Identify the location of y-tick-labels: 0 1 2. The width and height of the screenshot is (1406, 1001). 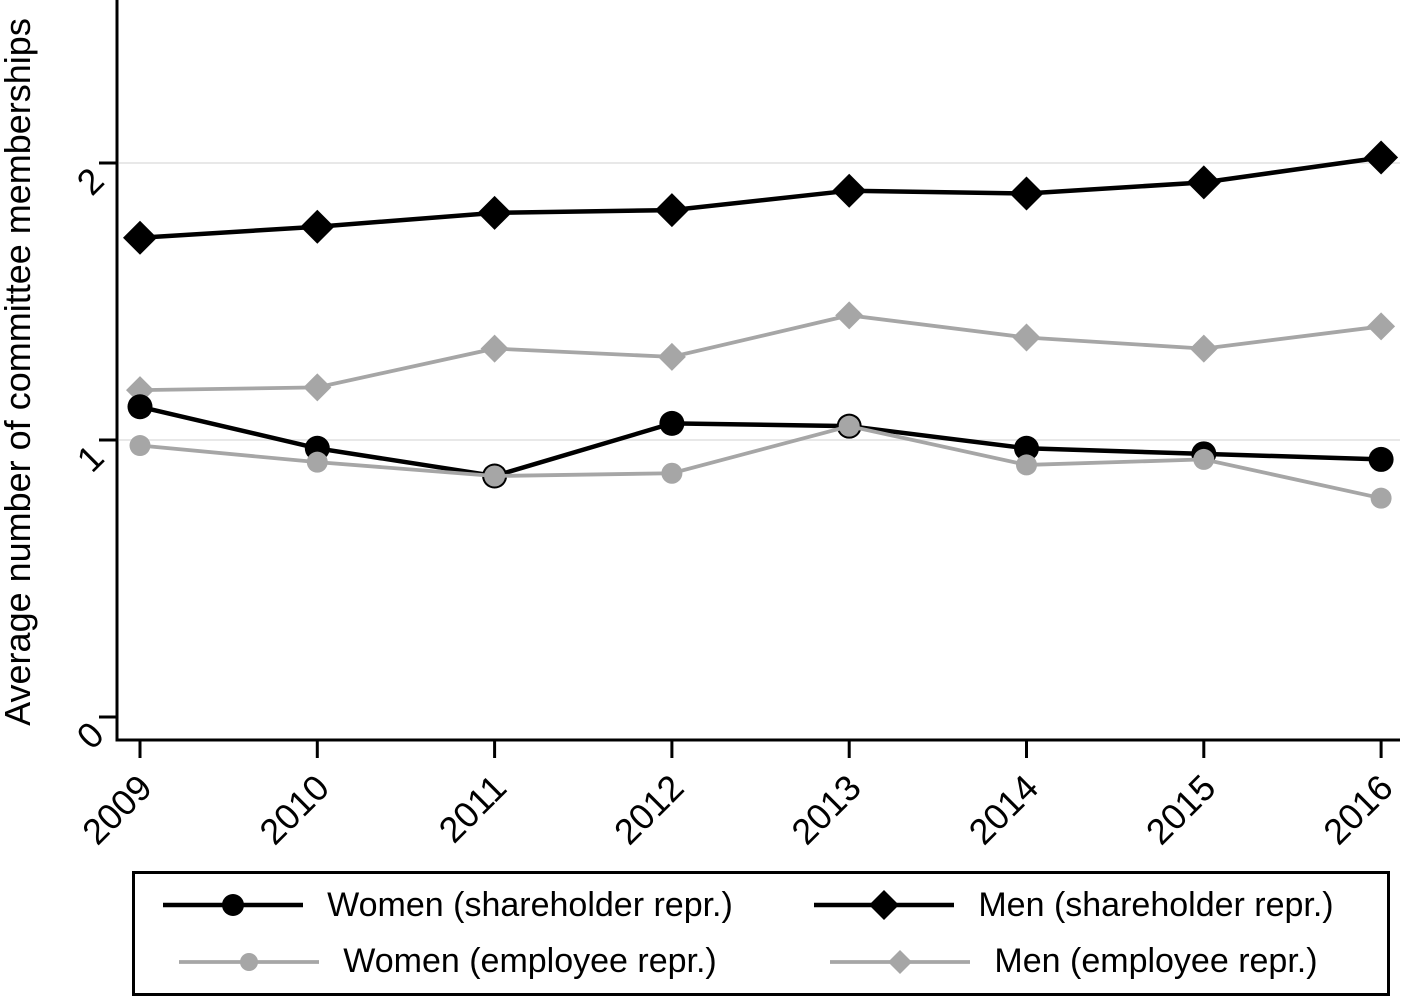
(90, 458).